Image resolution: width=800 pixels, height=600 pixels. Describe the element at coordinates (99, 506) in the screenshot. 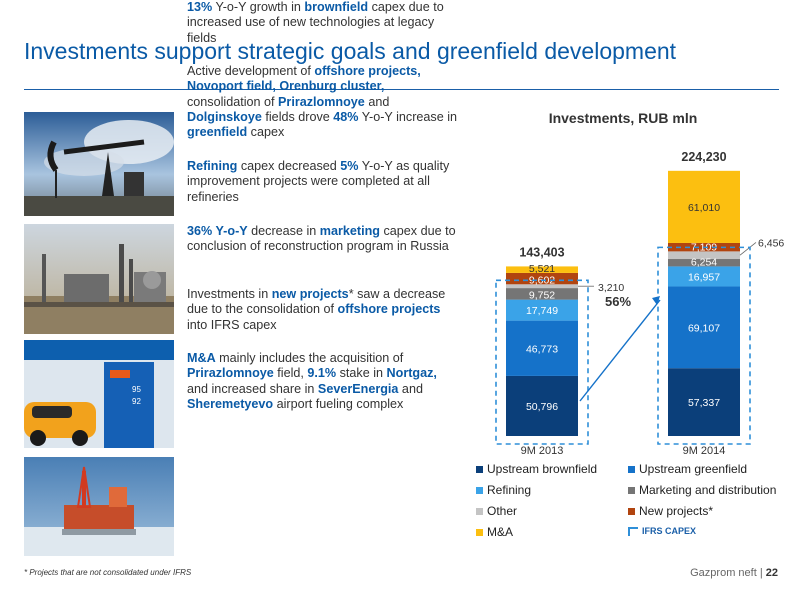

I see `offshore-platform-image` at that location.